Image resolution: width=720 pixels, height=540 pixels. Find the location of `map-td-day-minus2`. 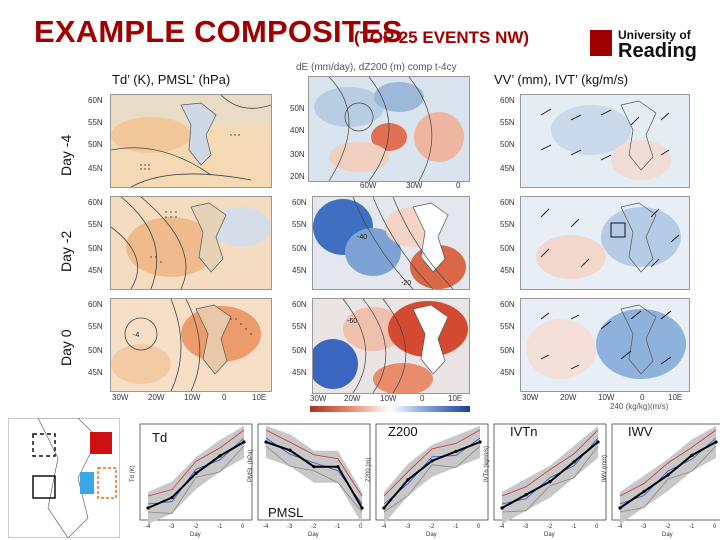

map-td-day-minus2 is located at coordinates (191, 243).